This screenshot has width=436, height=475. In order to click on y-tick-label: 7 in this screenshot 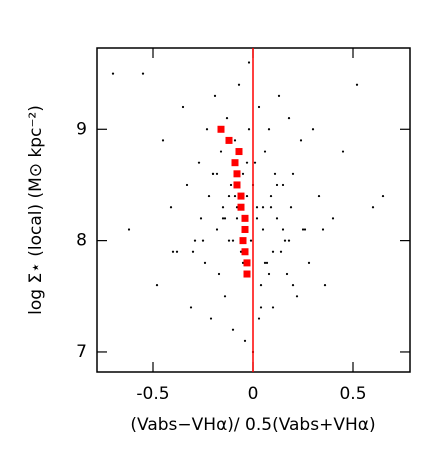, I will do `click(81, 352)`.